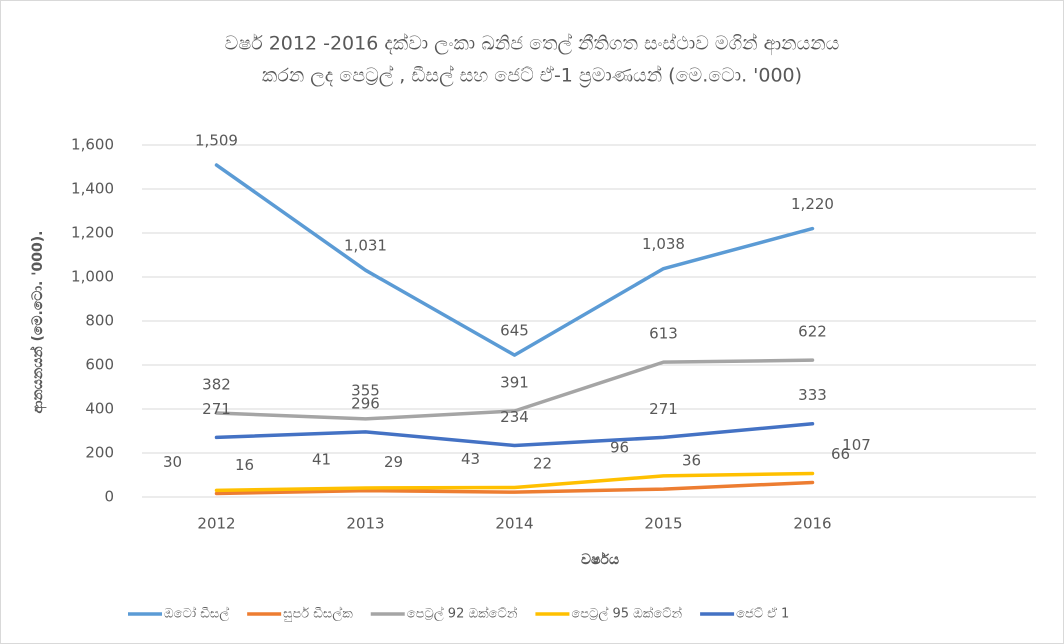  What do you see at coordinates (365, 246) in the screenshot?
I see `data-label: 1,031` at bounding box center [365, 246].